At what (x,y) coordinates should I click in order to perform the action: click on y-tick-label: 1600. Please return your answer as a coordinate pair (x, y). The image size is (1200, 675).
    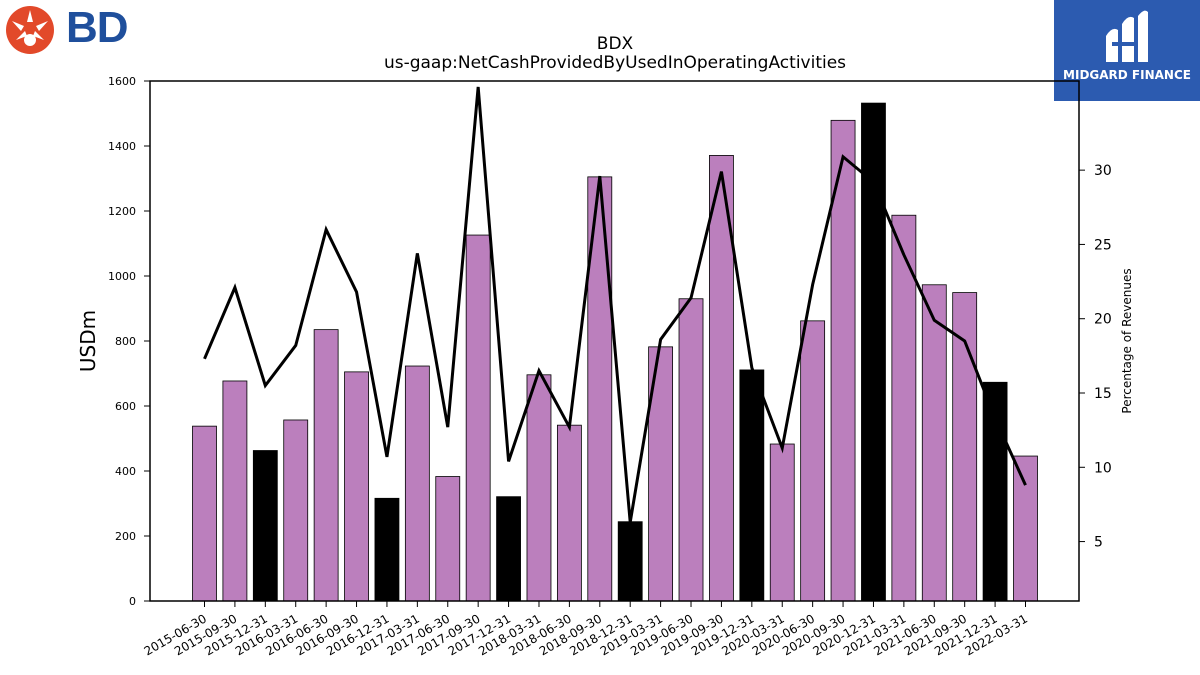
    Looking at the image, I should click on (122, 81).